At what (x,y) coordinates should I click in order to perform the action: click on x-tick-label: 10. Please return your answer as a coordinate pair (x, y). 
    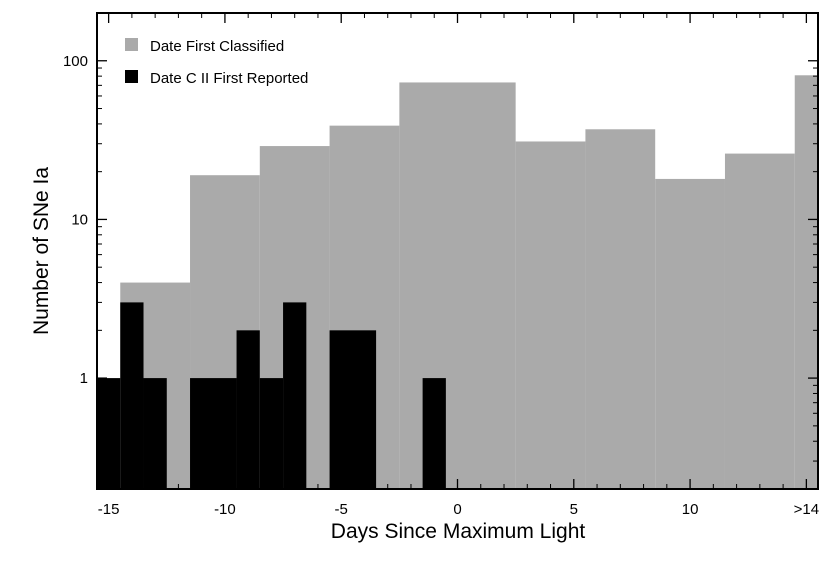
    Looking at the image, I should click on (690, 509).